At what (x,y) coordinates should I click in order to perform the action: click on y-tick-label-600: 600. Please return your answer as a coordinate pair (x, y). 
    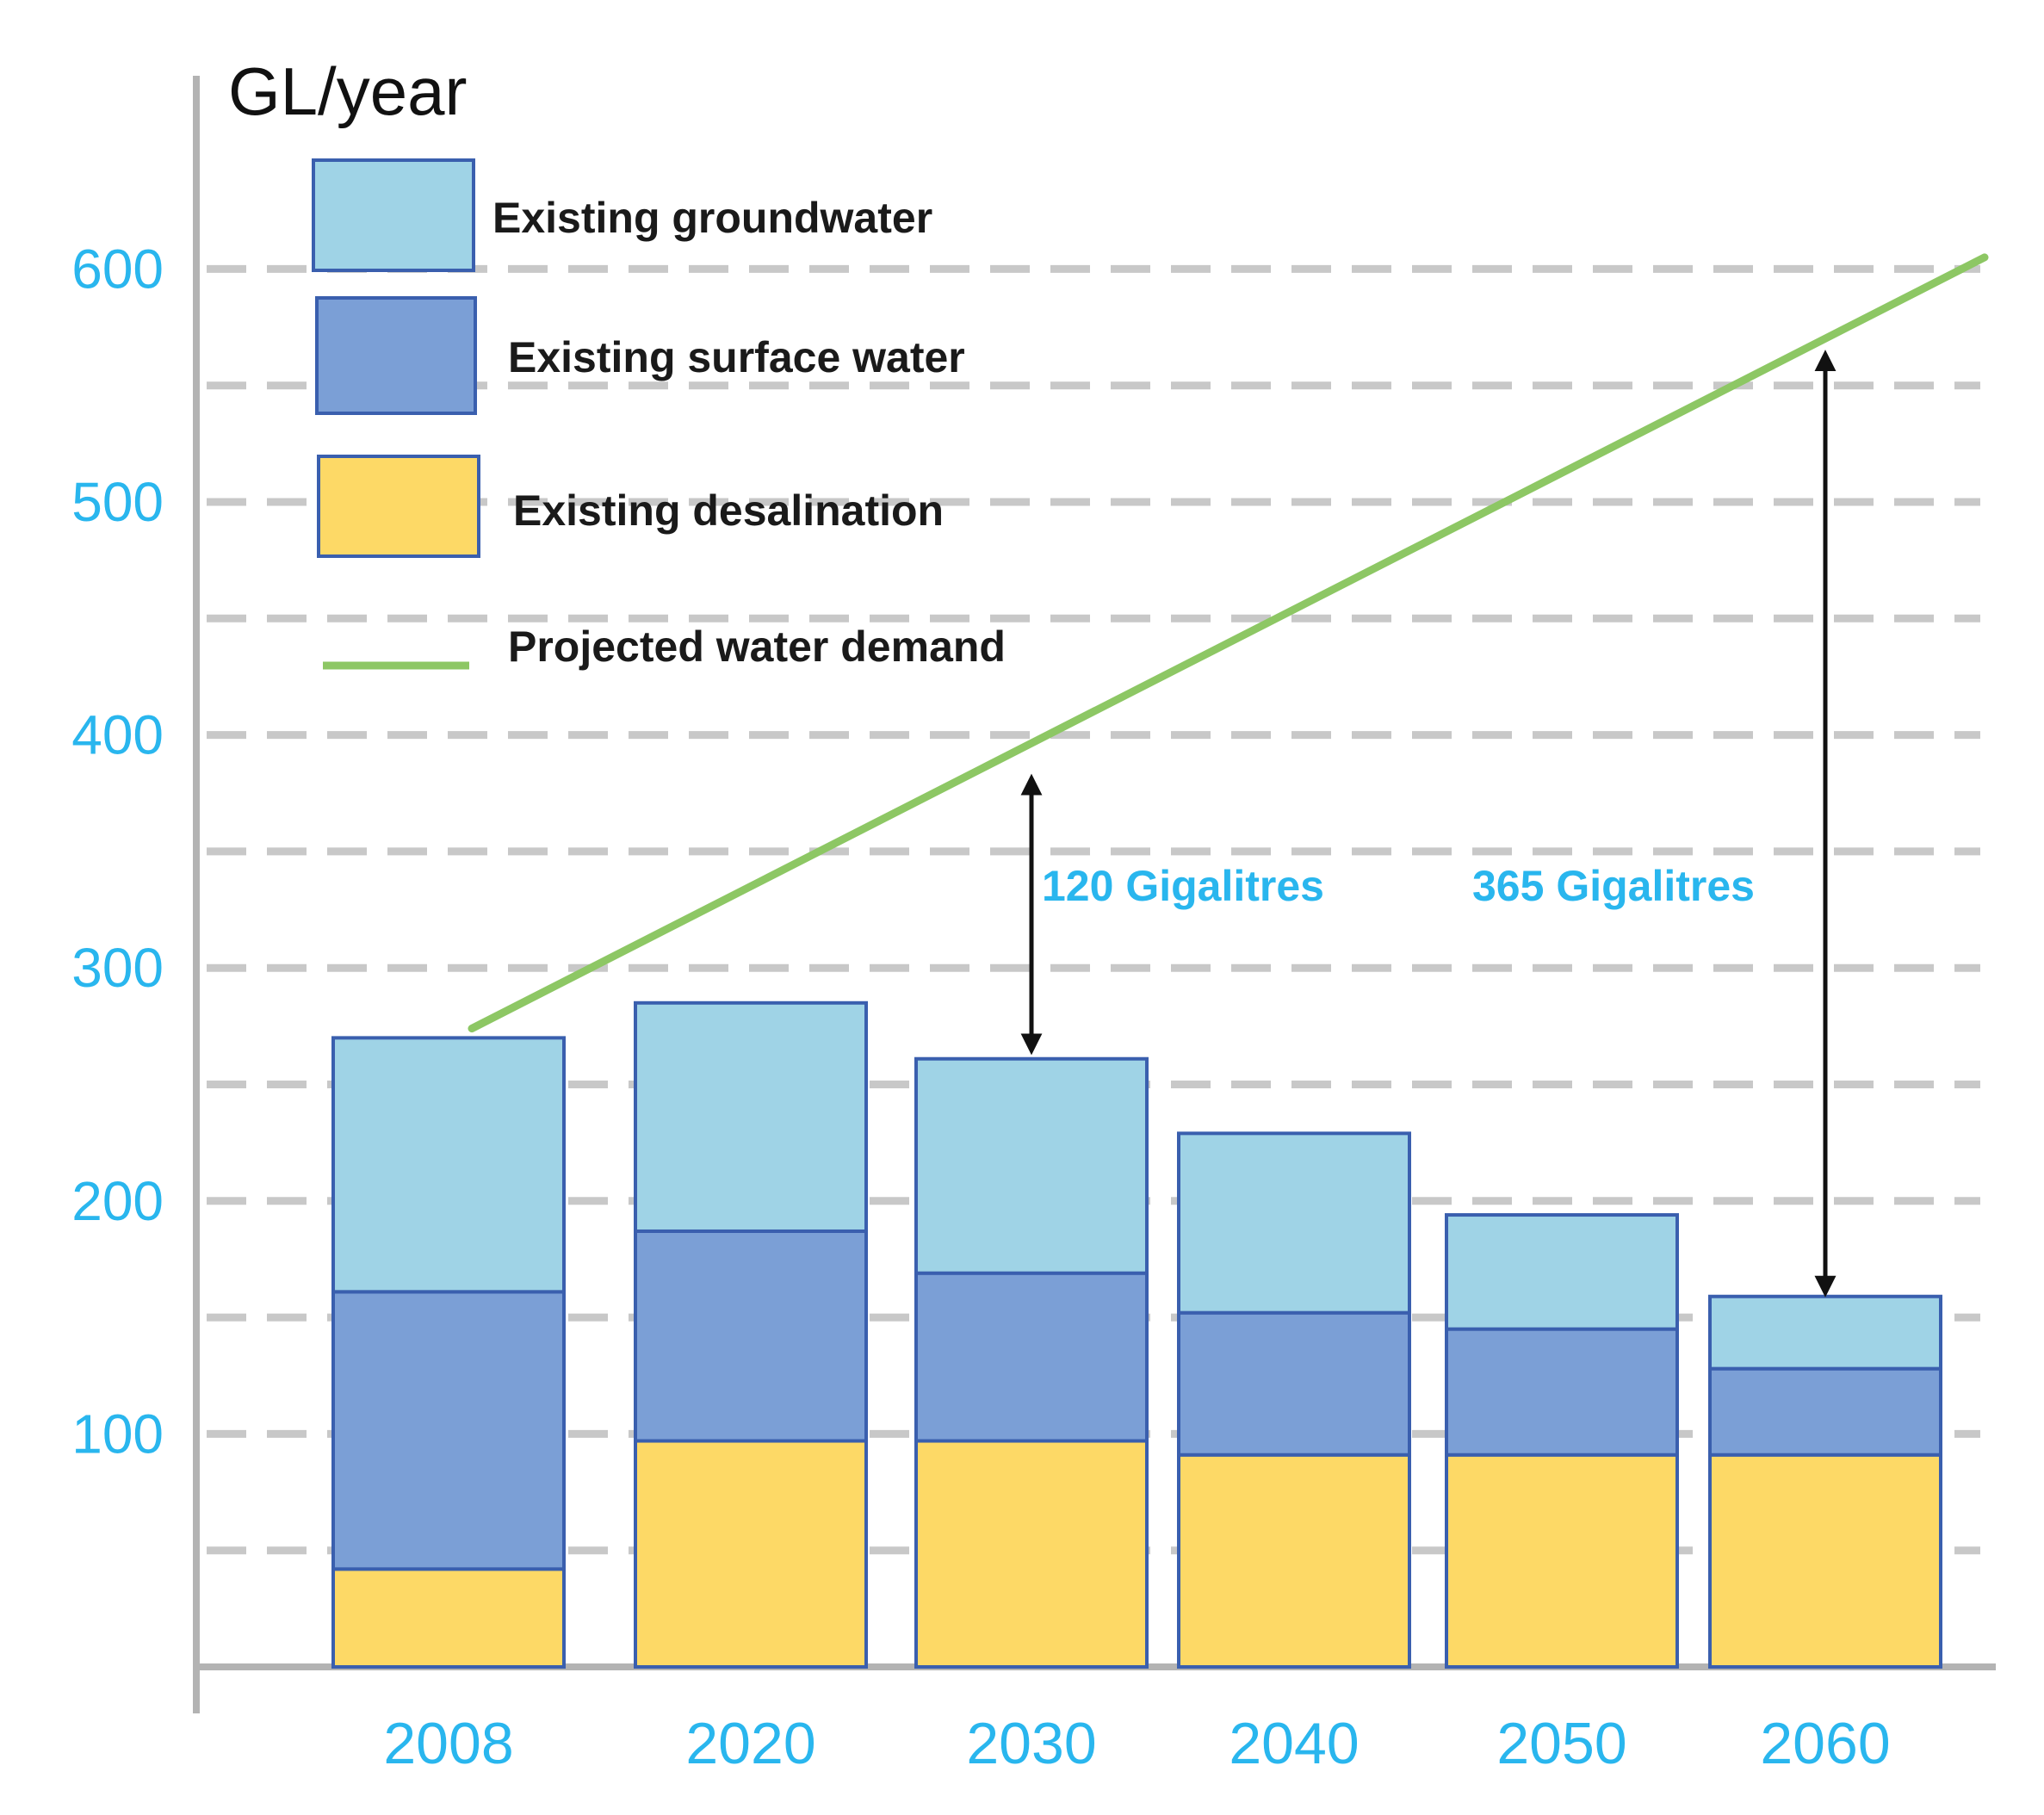
    Looking at the image, I should click on (117, 269).